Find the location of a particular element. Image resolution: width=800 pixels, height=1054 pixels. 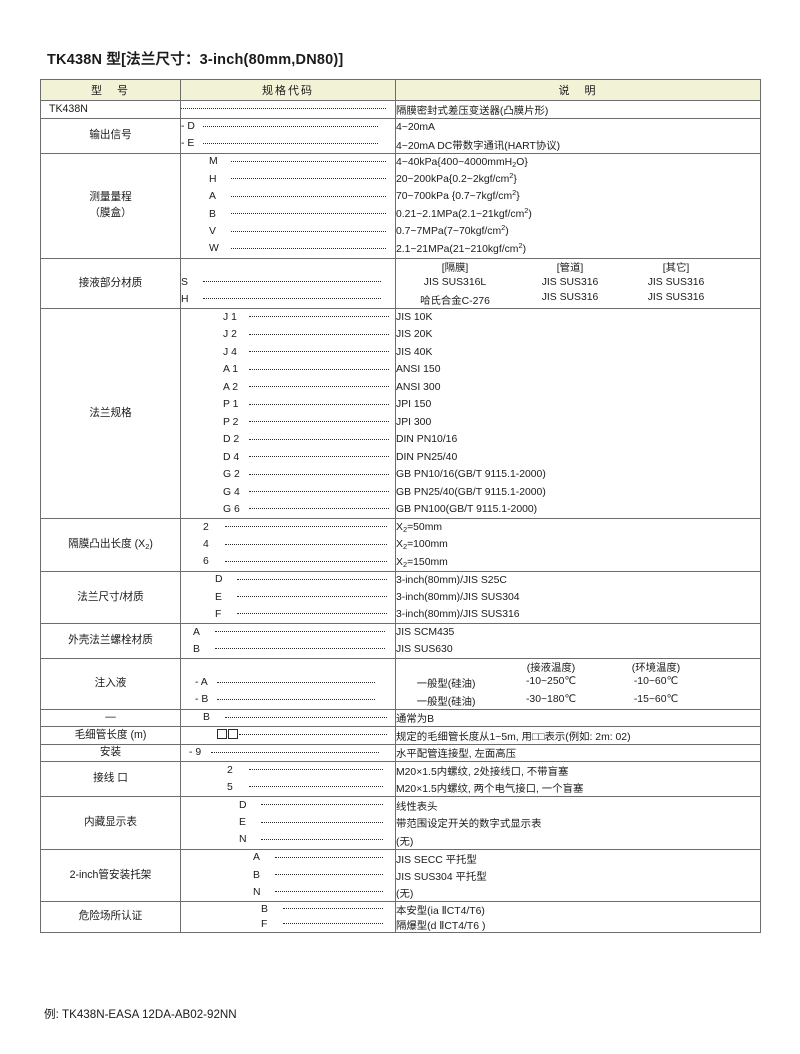

table-row: J 4 JIS 40K is located at coordinates (401, 352).